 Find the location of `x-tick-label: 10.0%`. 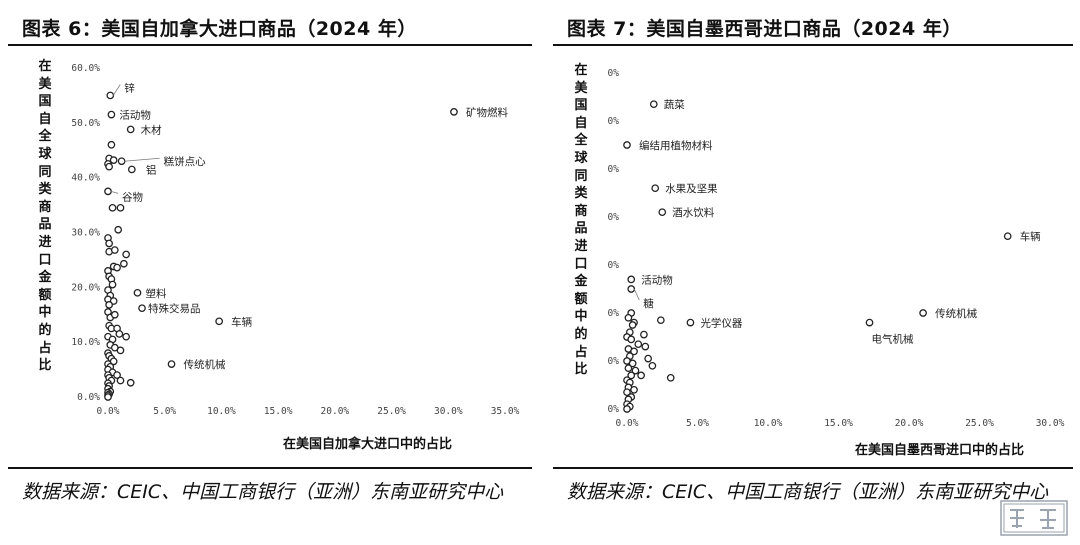

x-tick-label: 10.0% is located at coordinates (768, 423).